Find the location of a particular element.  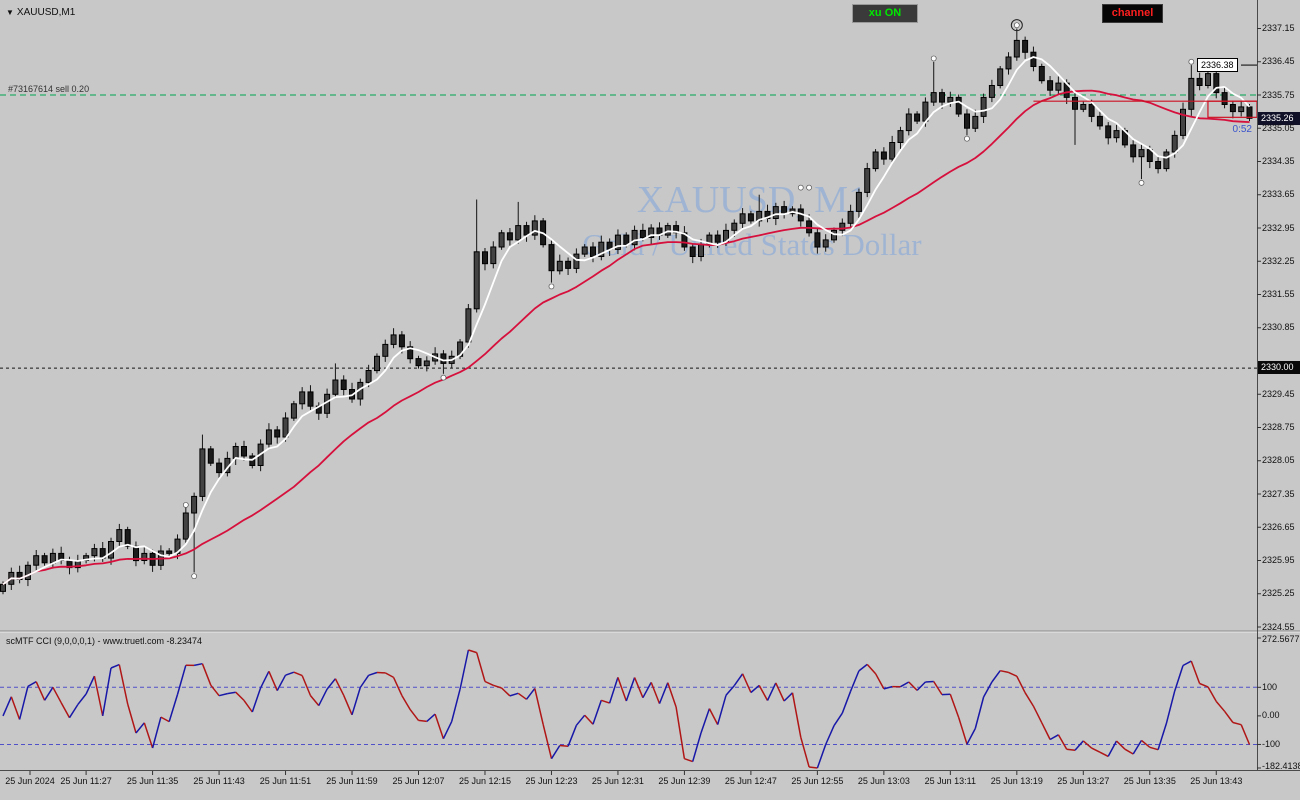

price-axis-label: 2324.55 is located at coordinates (1278, 626).